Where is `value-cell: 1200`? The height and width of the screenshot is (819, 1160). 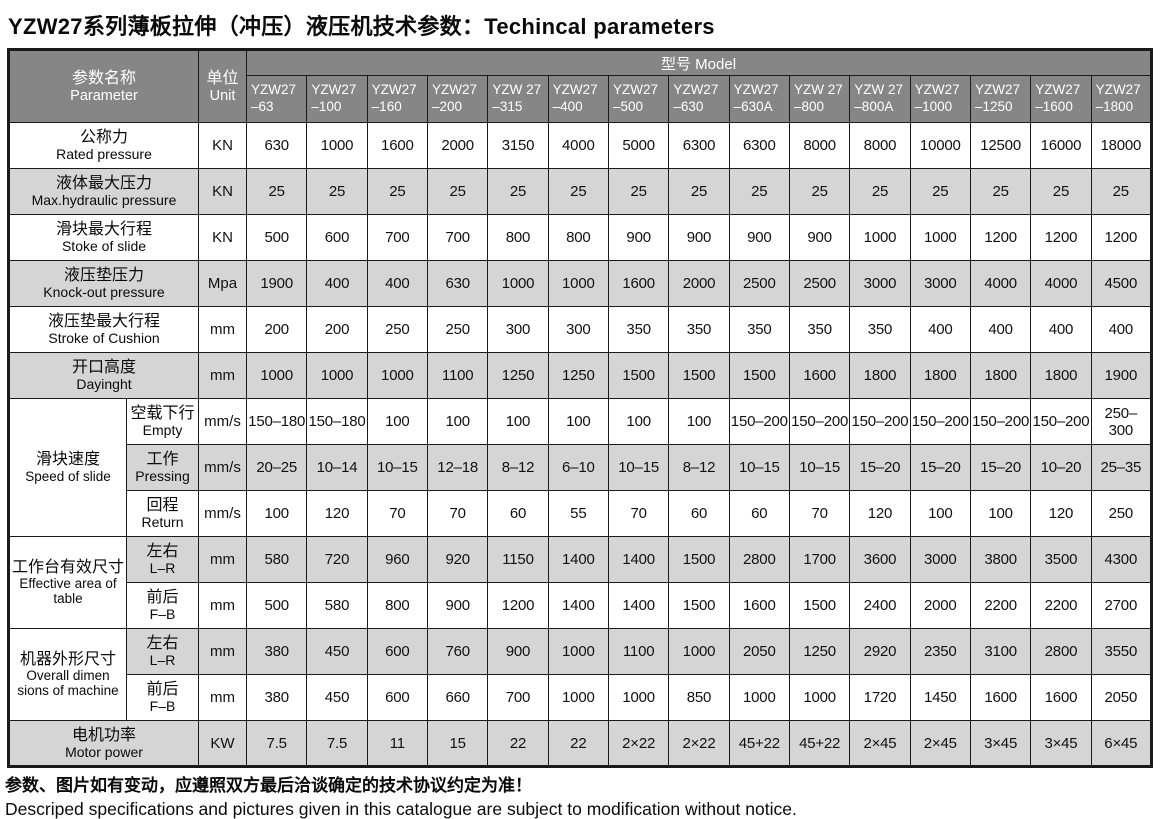 value-cell: 1200 is located at coordinates (1061, 237).